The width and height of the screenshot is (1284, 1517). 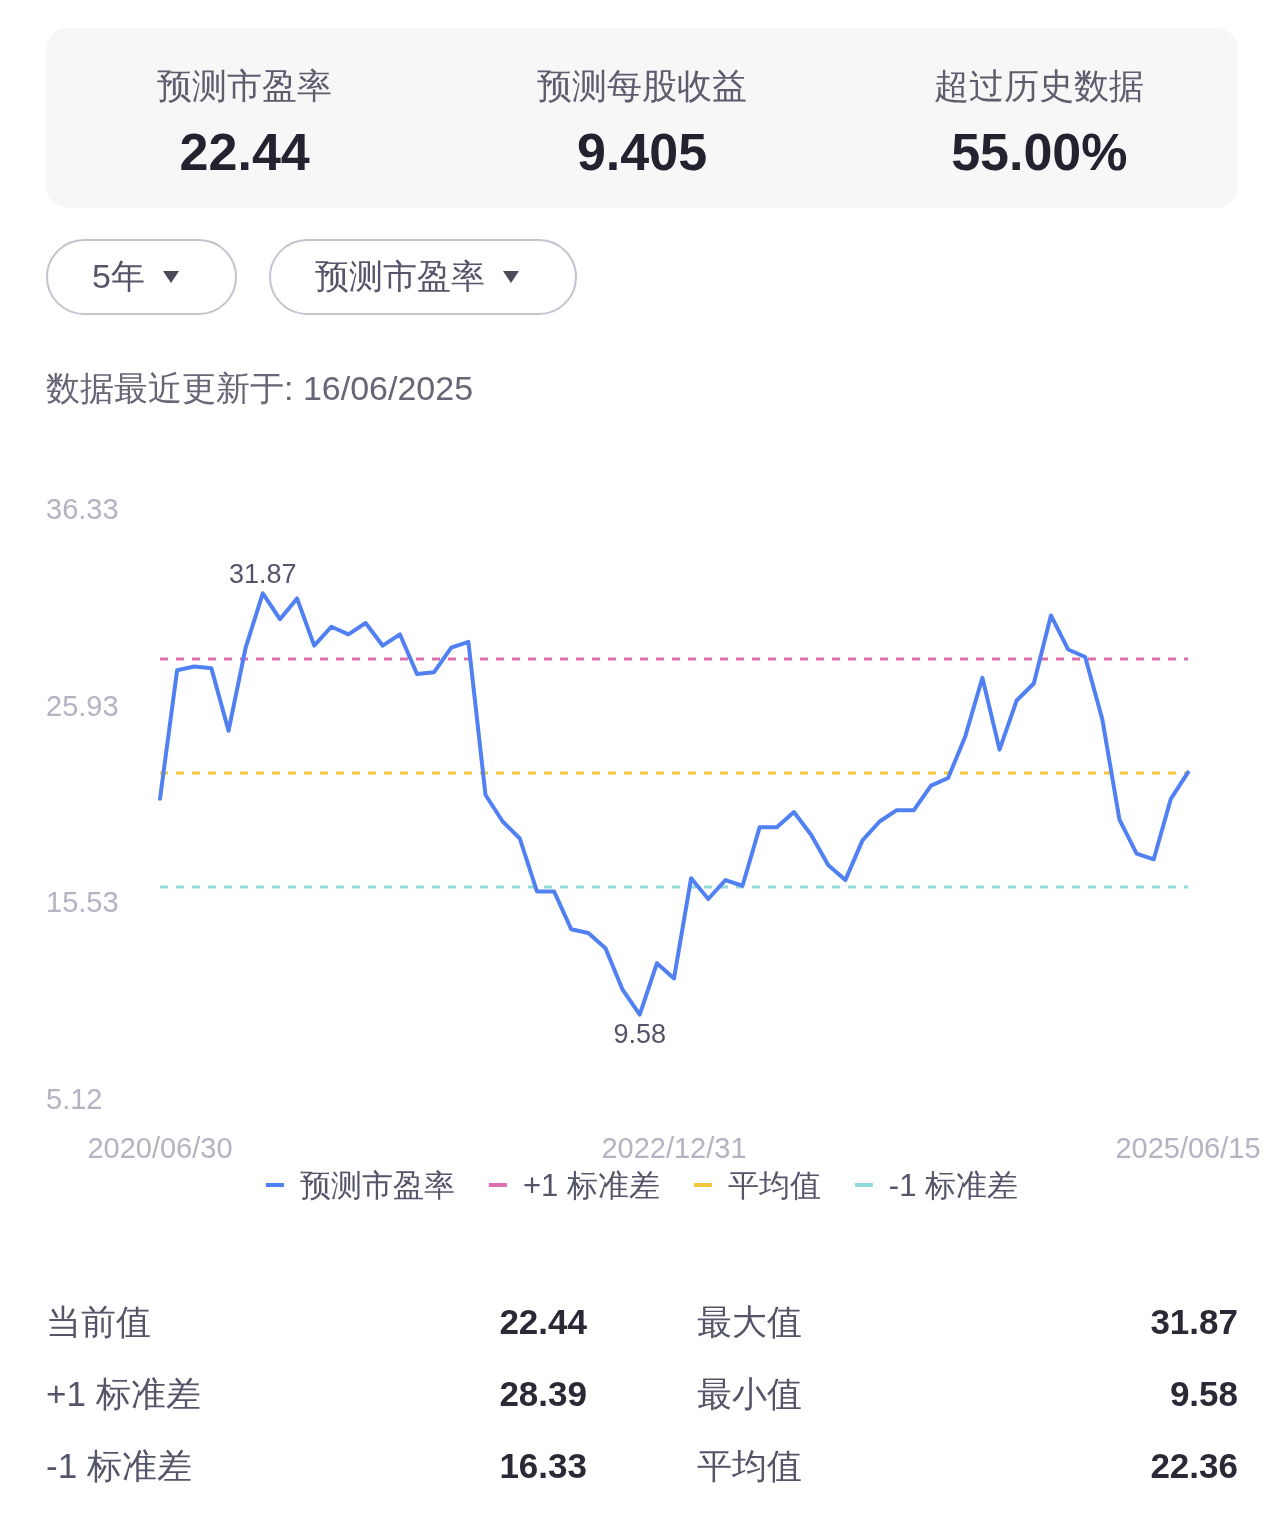 I want to click on x-tick-label: 2022/12/31, so click(x=674, y=1148).